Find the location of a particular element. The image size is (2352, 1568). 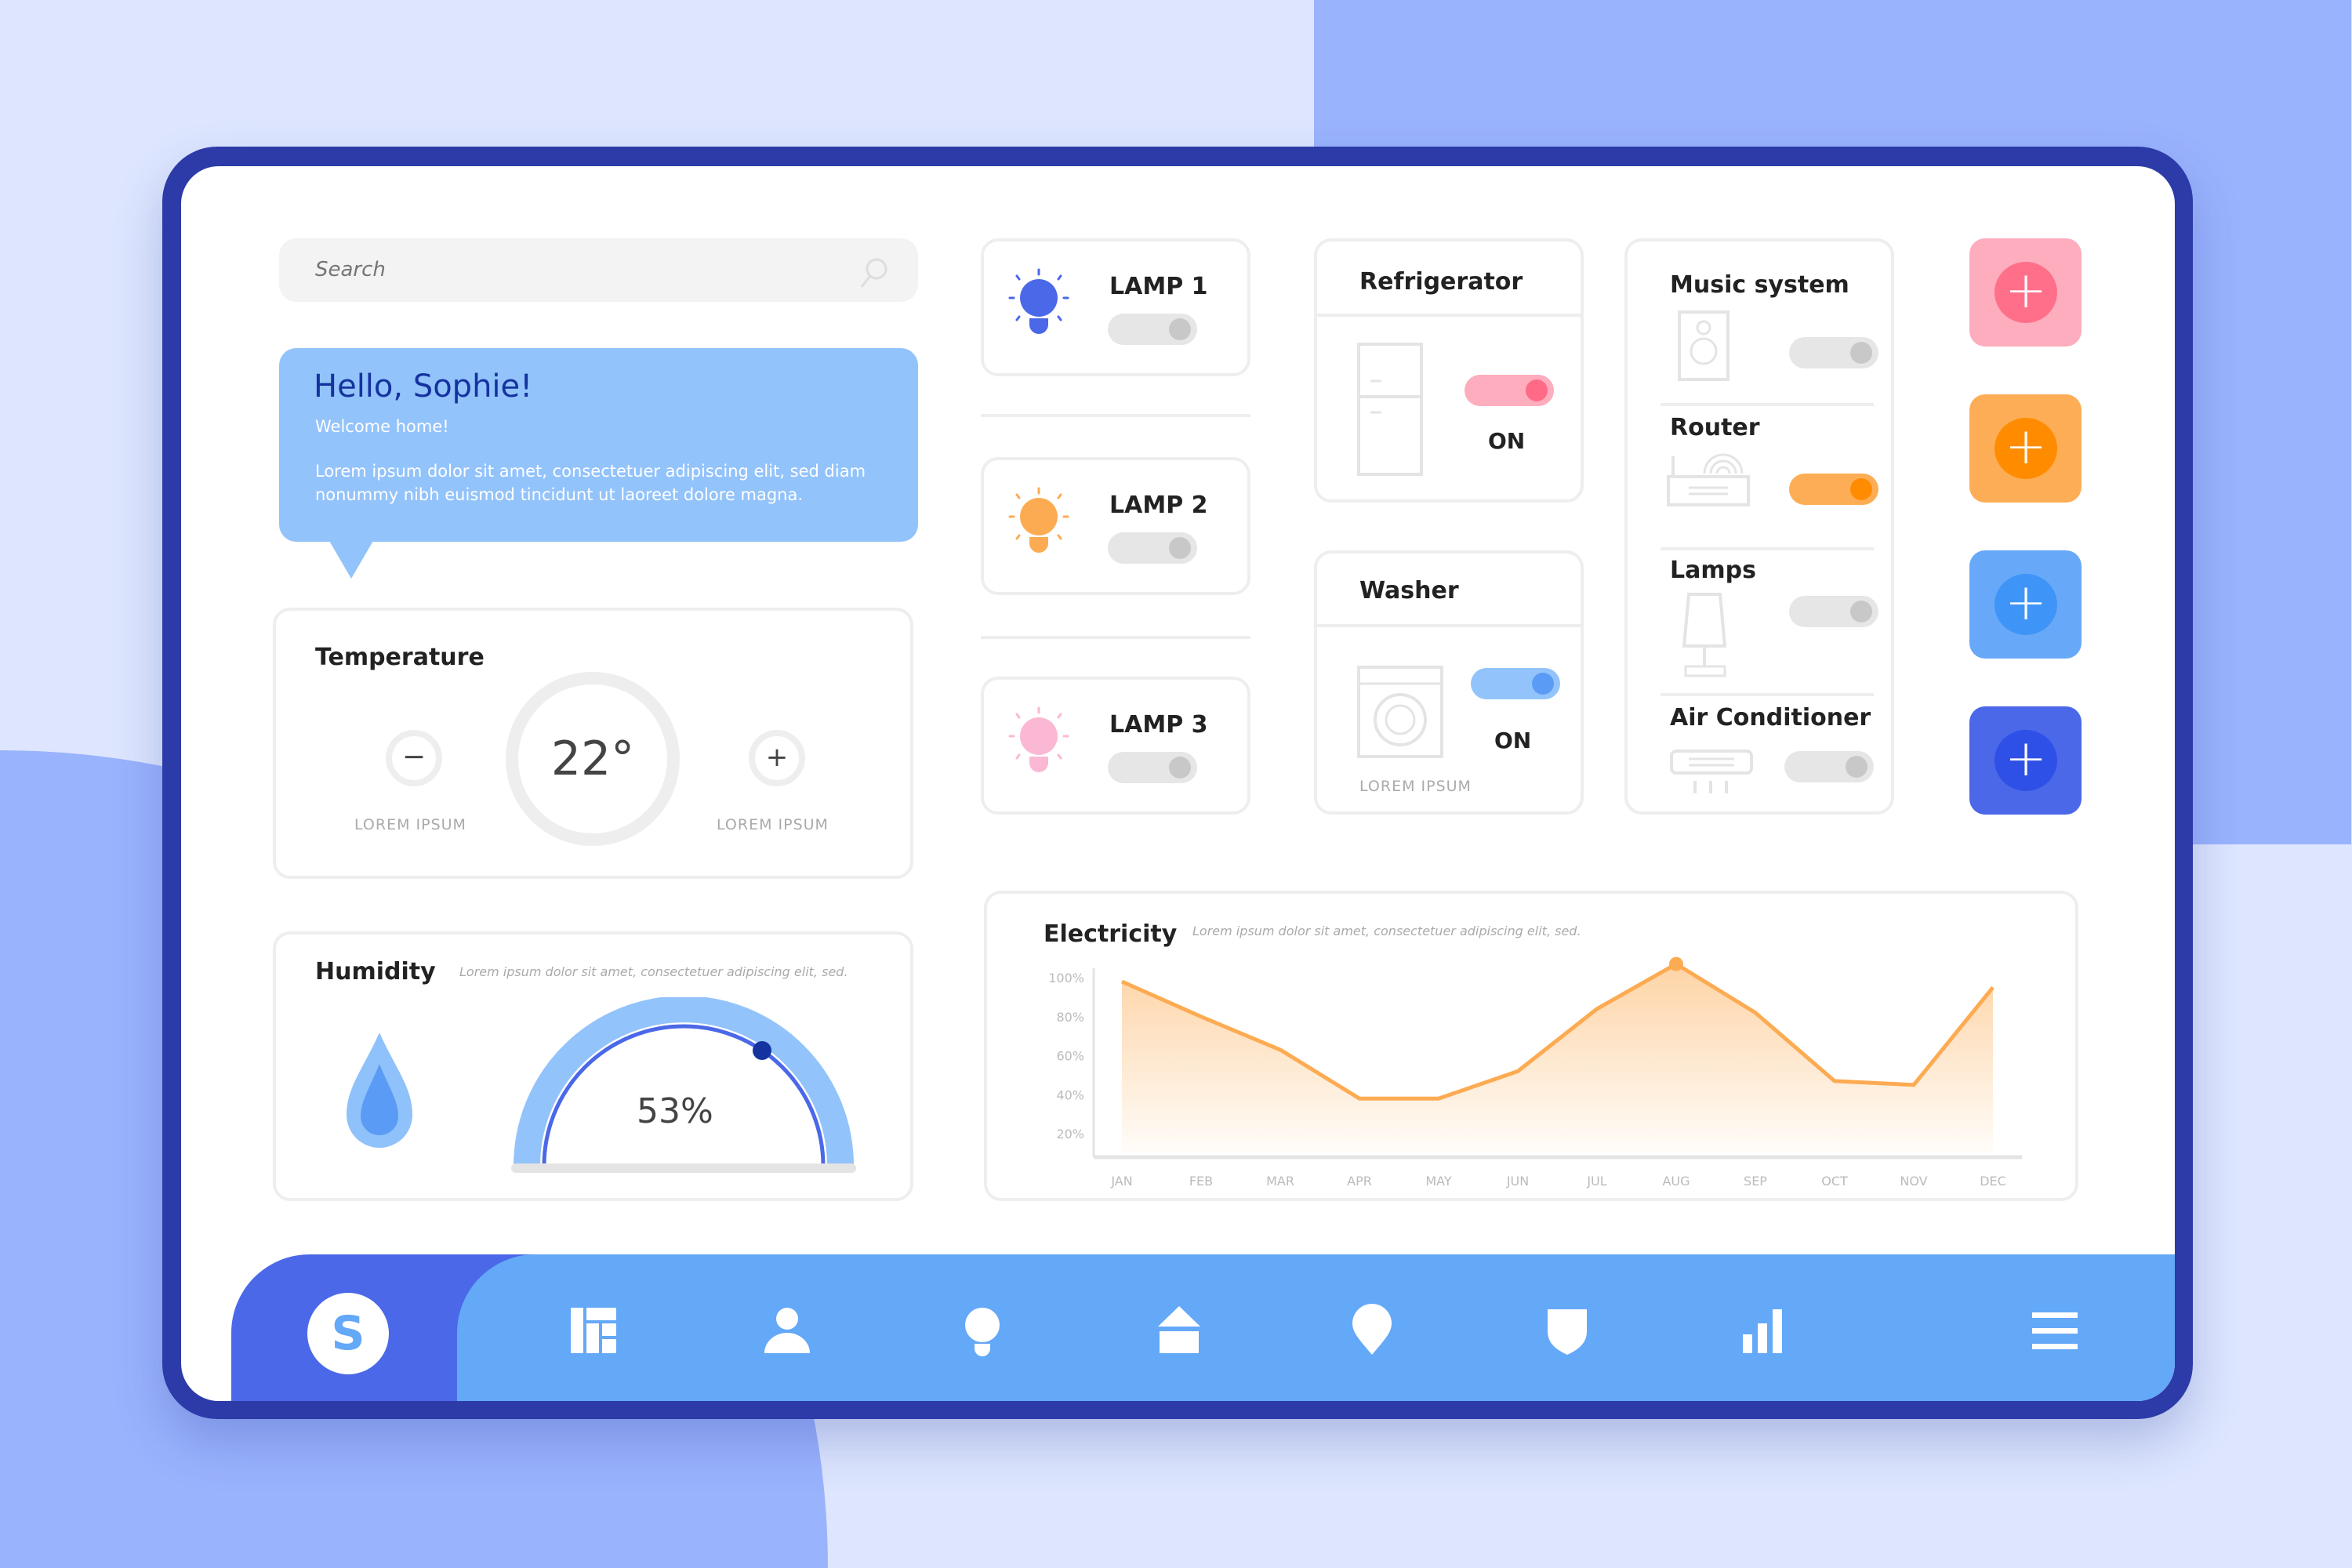

washer-card: Washer ON LOREM IPSUM is located at coordinates (1449, 682).